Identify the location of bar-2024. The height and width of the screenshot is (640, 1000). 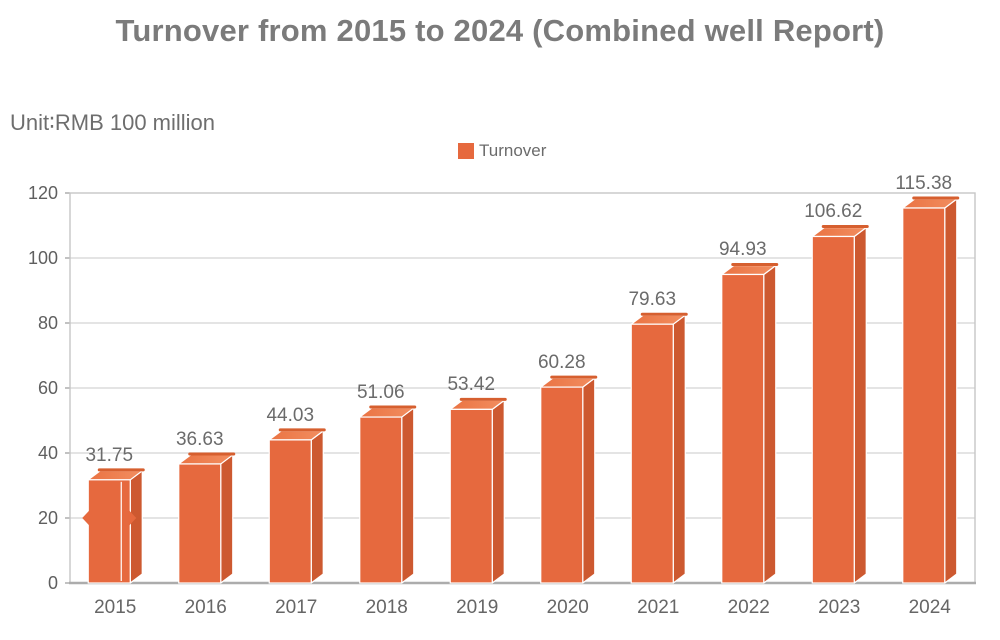
(931, 390).